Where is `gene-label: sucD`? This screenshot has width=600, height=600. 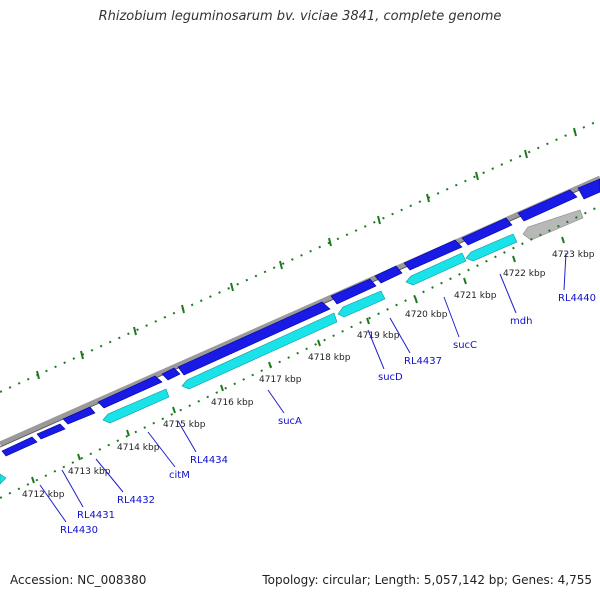
gene-label: sucD is located at coordinates (390, 377).